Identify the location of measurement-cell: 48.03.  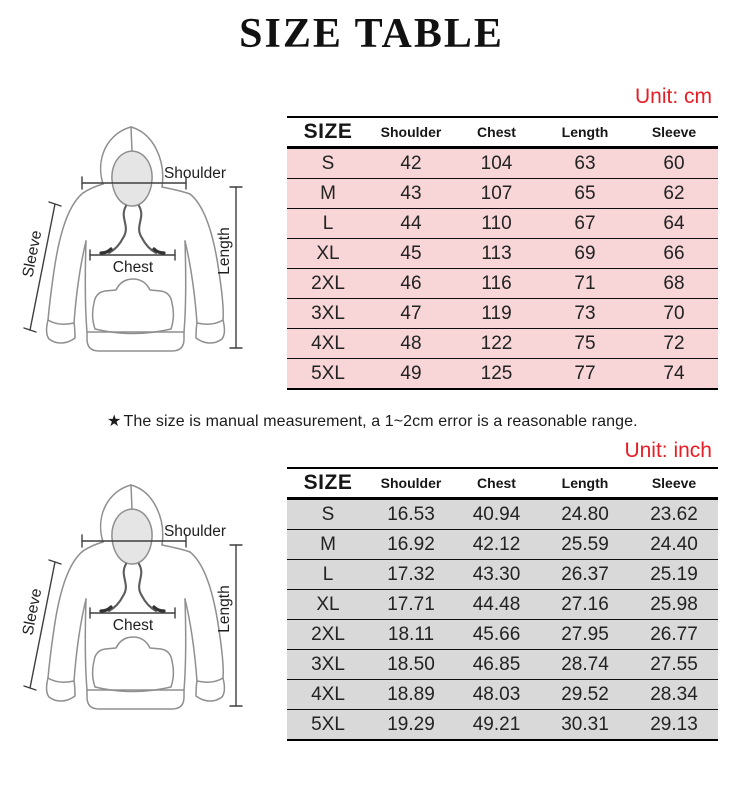
(496, 694).